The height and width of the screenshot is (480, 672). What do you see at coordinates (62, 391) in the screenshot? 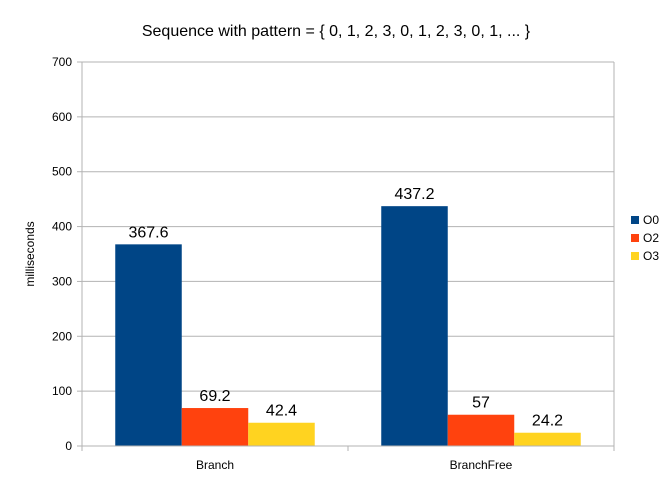
I see `y-tick-label: 100` at bounding box center [62, 391].